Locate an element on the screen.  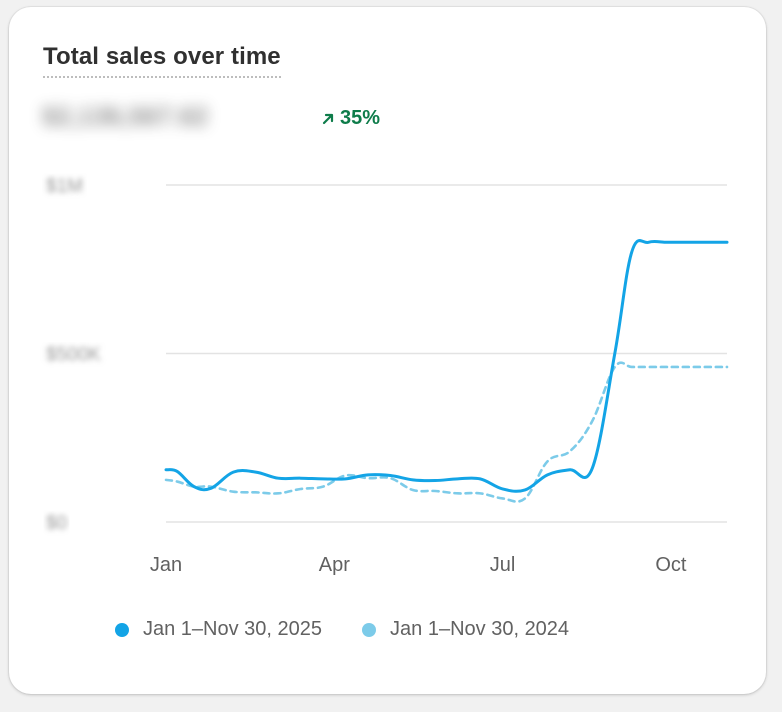
card-title: Total sales over time is located at coordinates (162, 60).